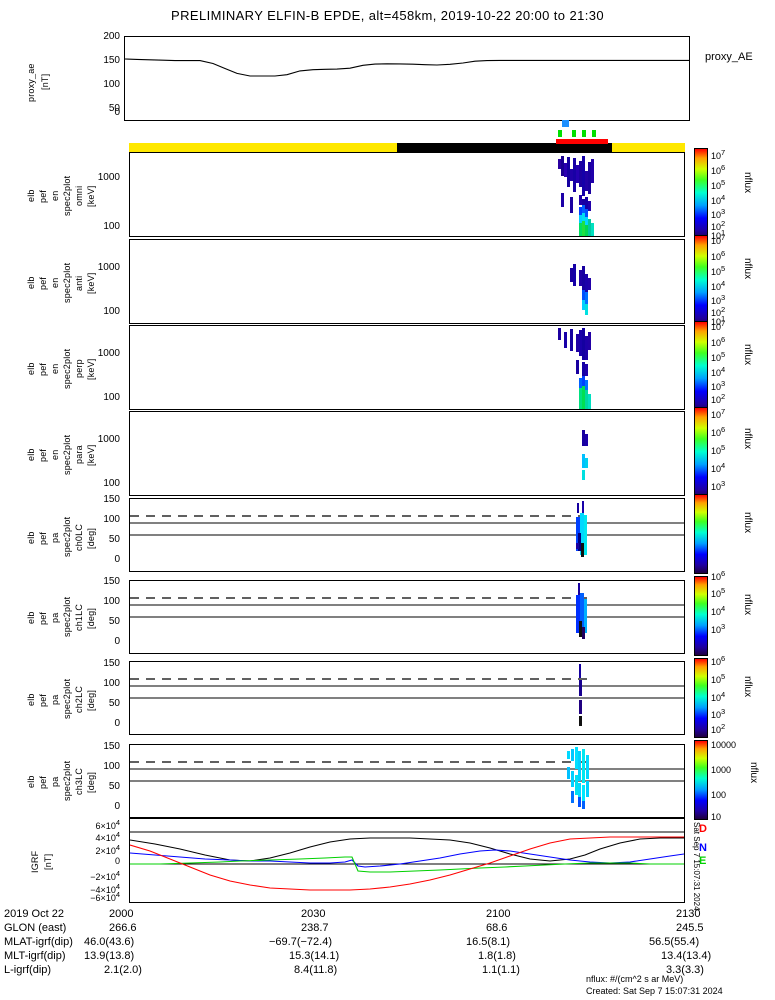 The height and width of the screenshot is (1000, 775). I want to click on cb-anti-l2: 102, so click(718, 311).